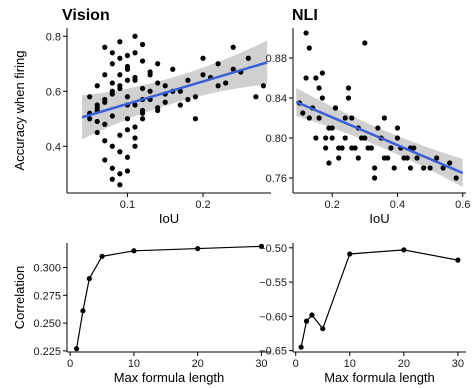 This screenshot has height=388, width=474. What do you see at coordinates (47, 352) in the screenshot?
I see `y-tick-label: 0.225` at bounding box center [47, 352].